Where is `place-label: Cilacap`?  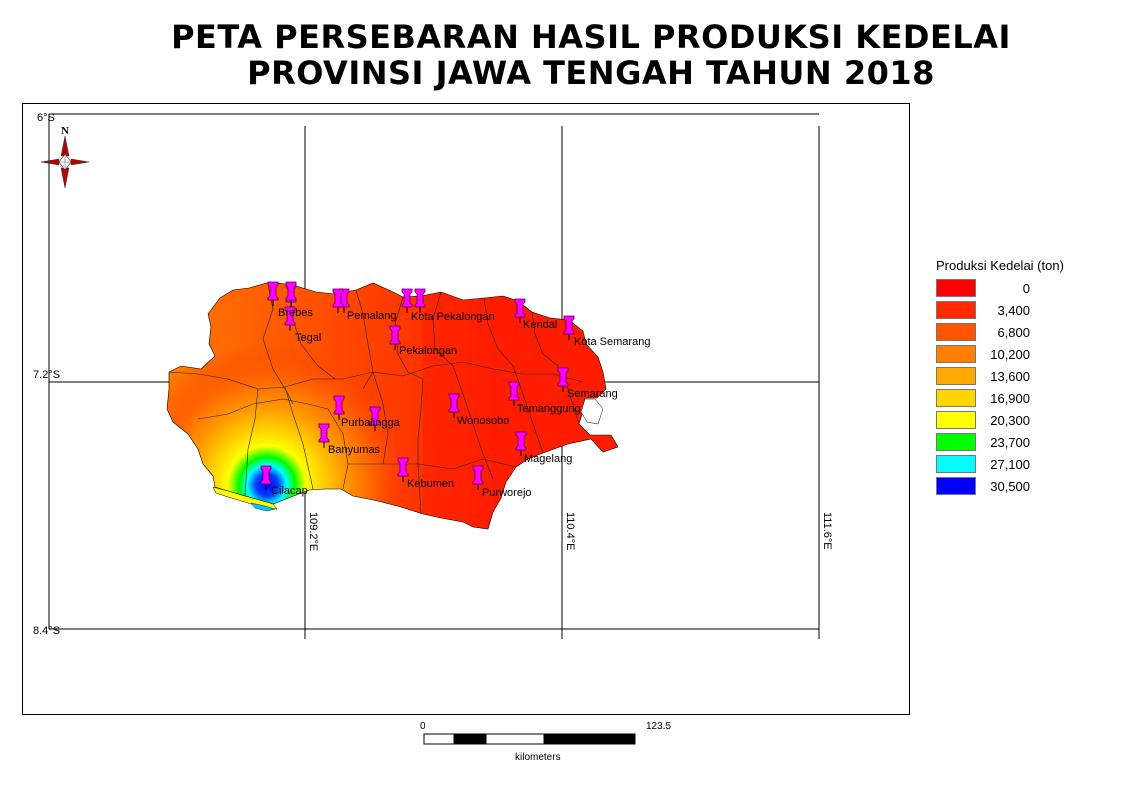 place-label: Cilacap is located at coordinates (289, 491).